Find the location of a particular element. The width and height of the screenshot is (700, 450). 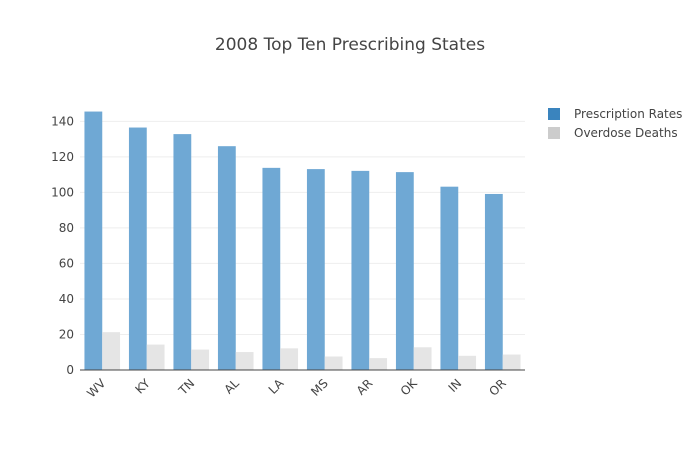

y-tick-label: 100 is located at coordinates (62, 192).